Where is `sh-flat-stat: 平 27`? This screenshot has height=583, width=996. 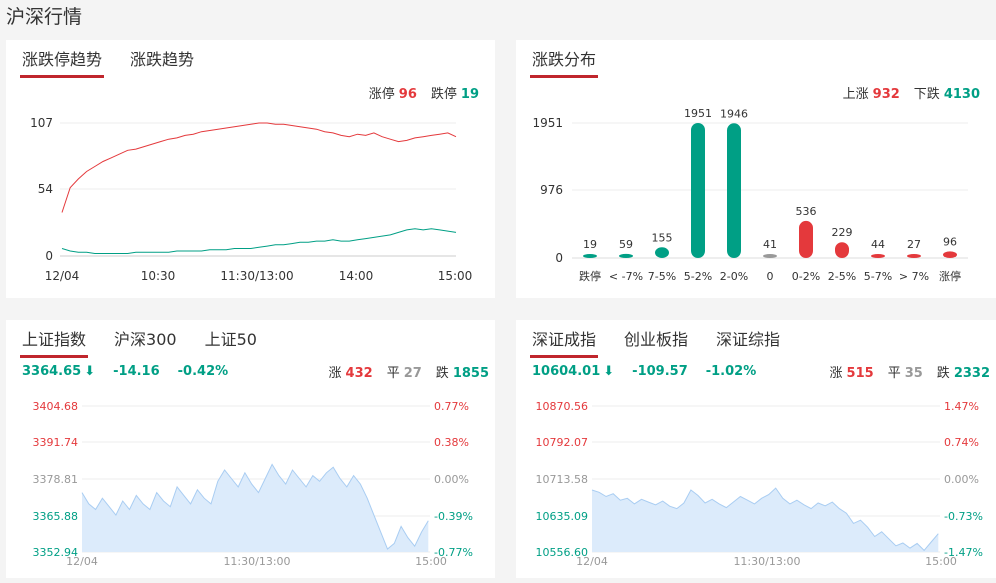
sh-flat-stat: 平 27 is located at coordinates (404, 371).